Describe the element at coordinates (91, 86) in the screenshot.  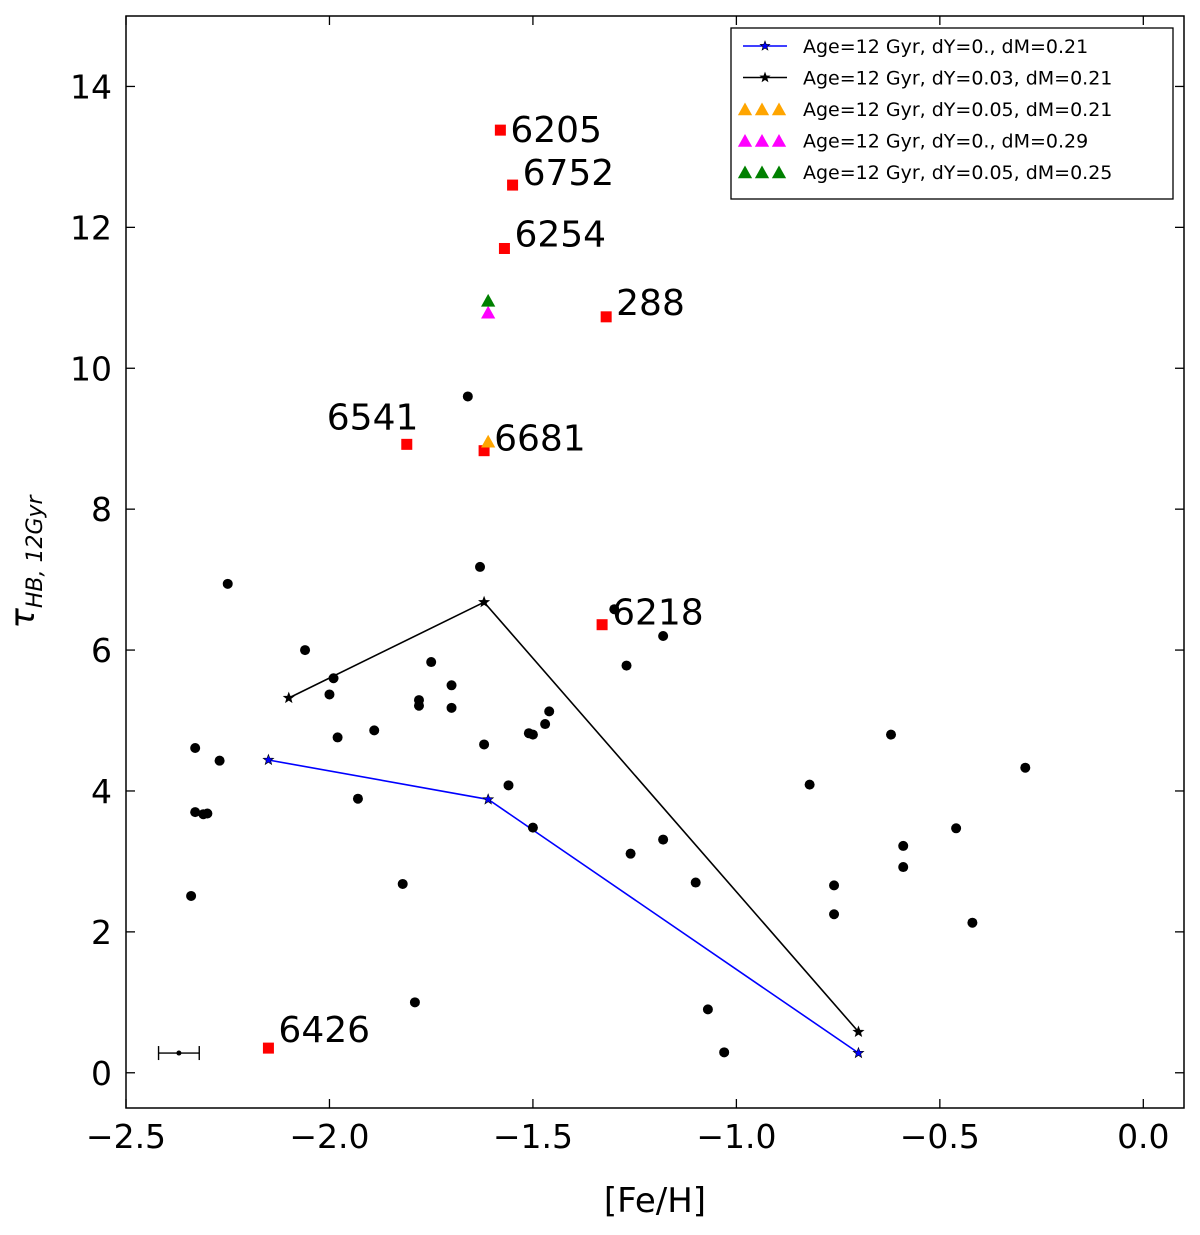
I see `y-tick-label-7: 14` at that location.